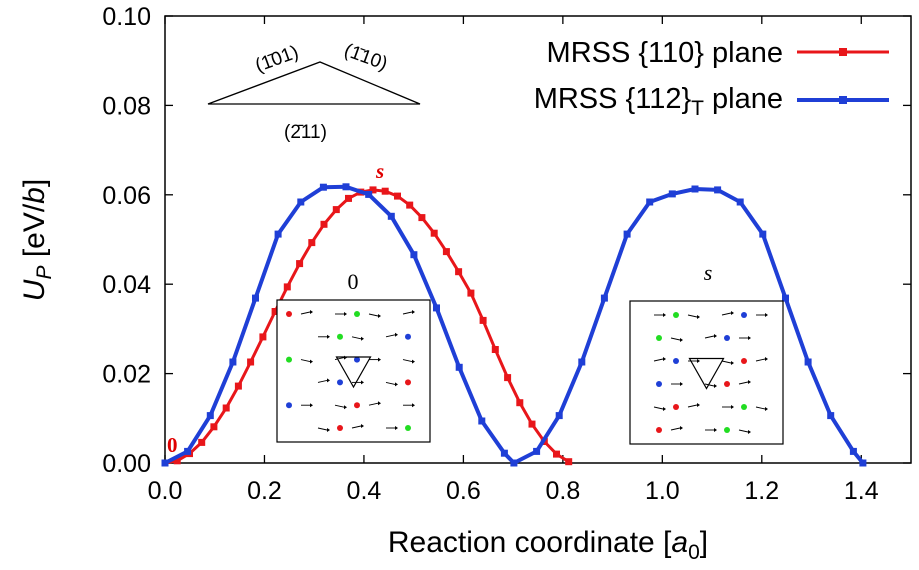 The width and height of the screenshot is (919, 570). I want to click on x-tick-label: 0.0, so click(165, 491).